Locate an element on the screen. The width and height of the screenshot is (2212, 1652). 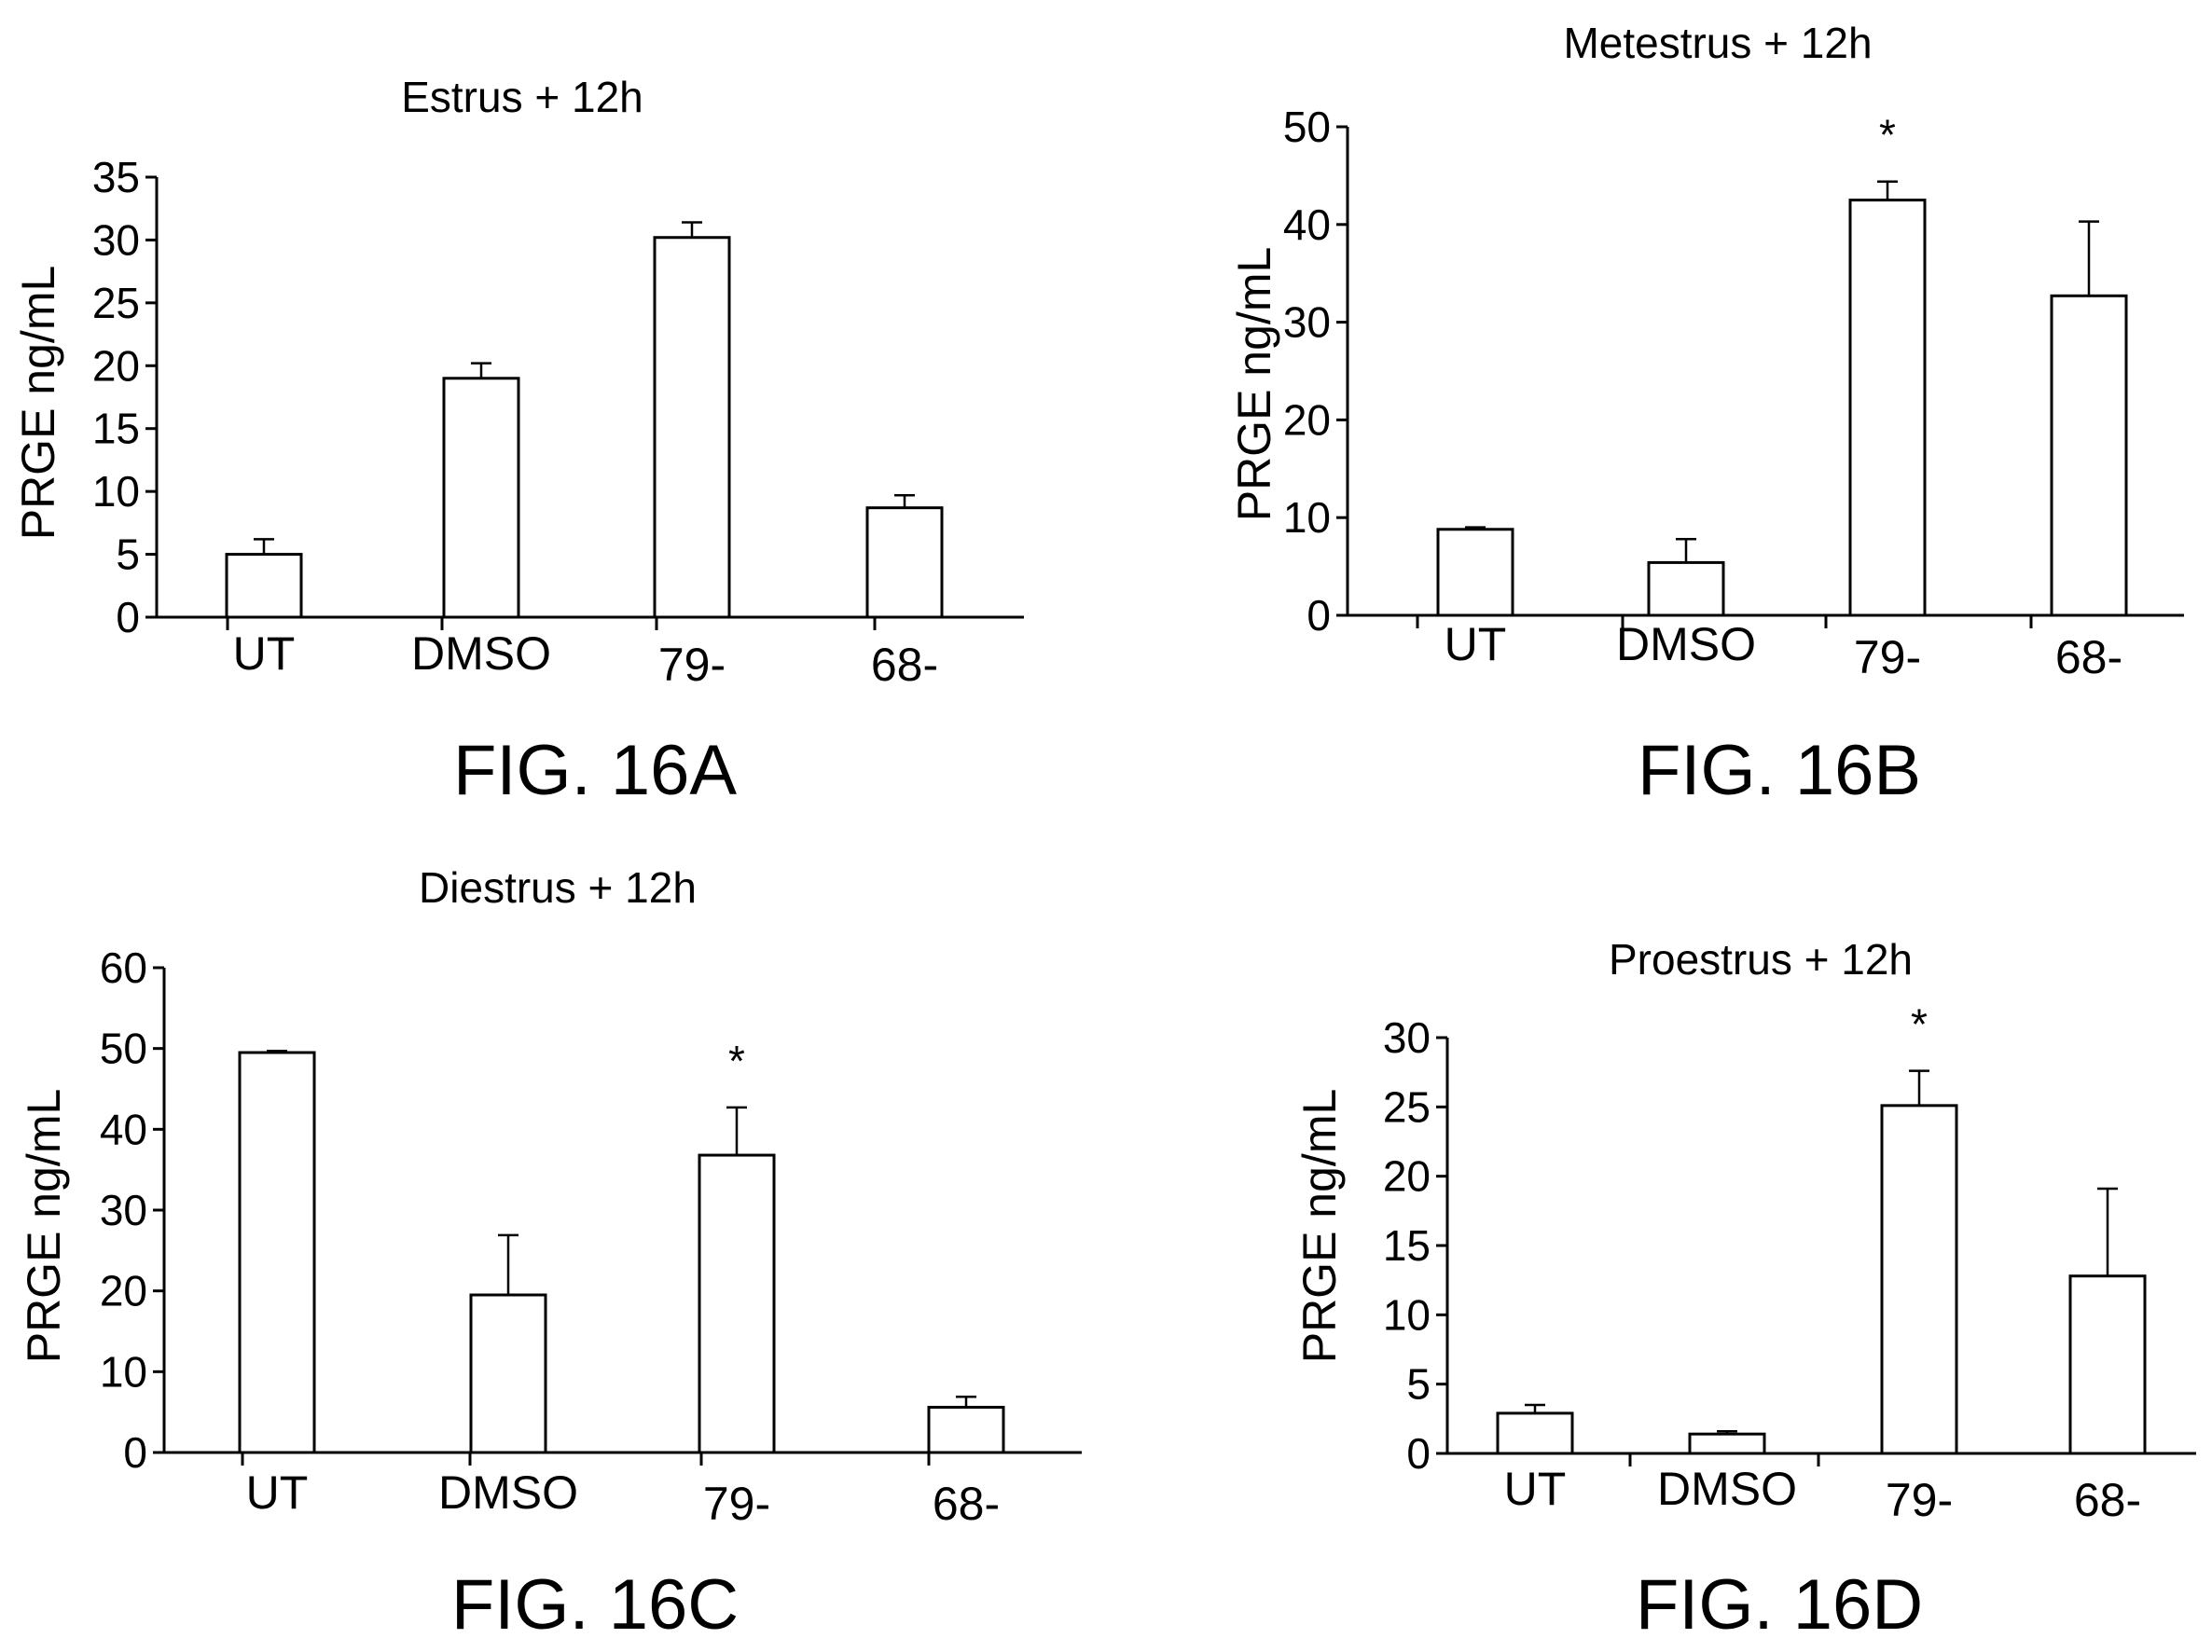
chart-title: Diestrus + 12h is located at coordinates (558, 887).